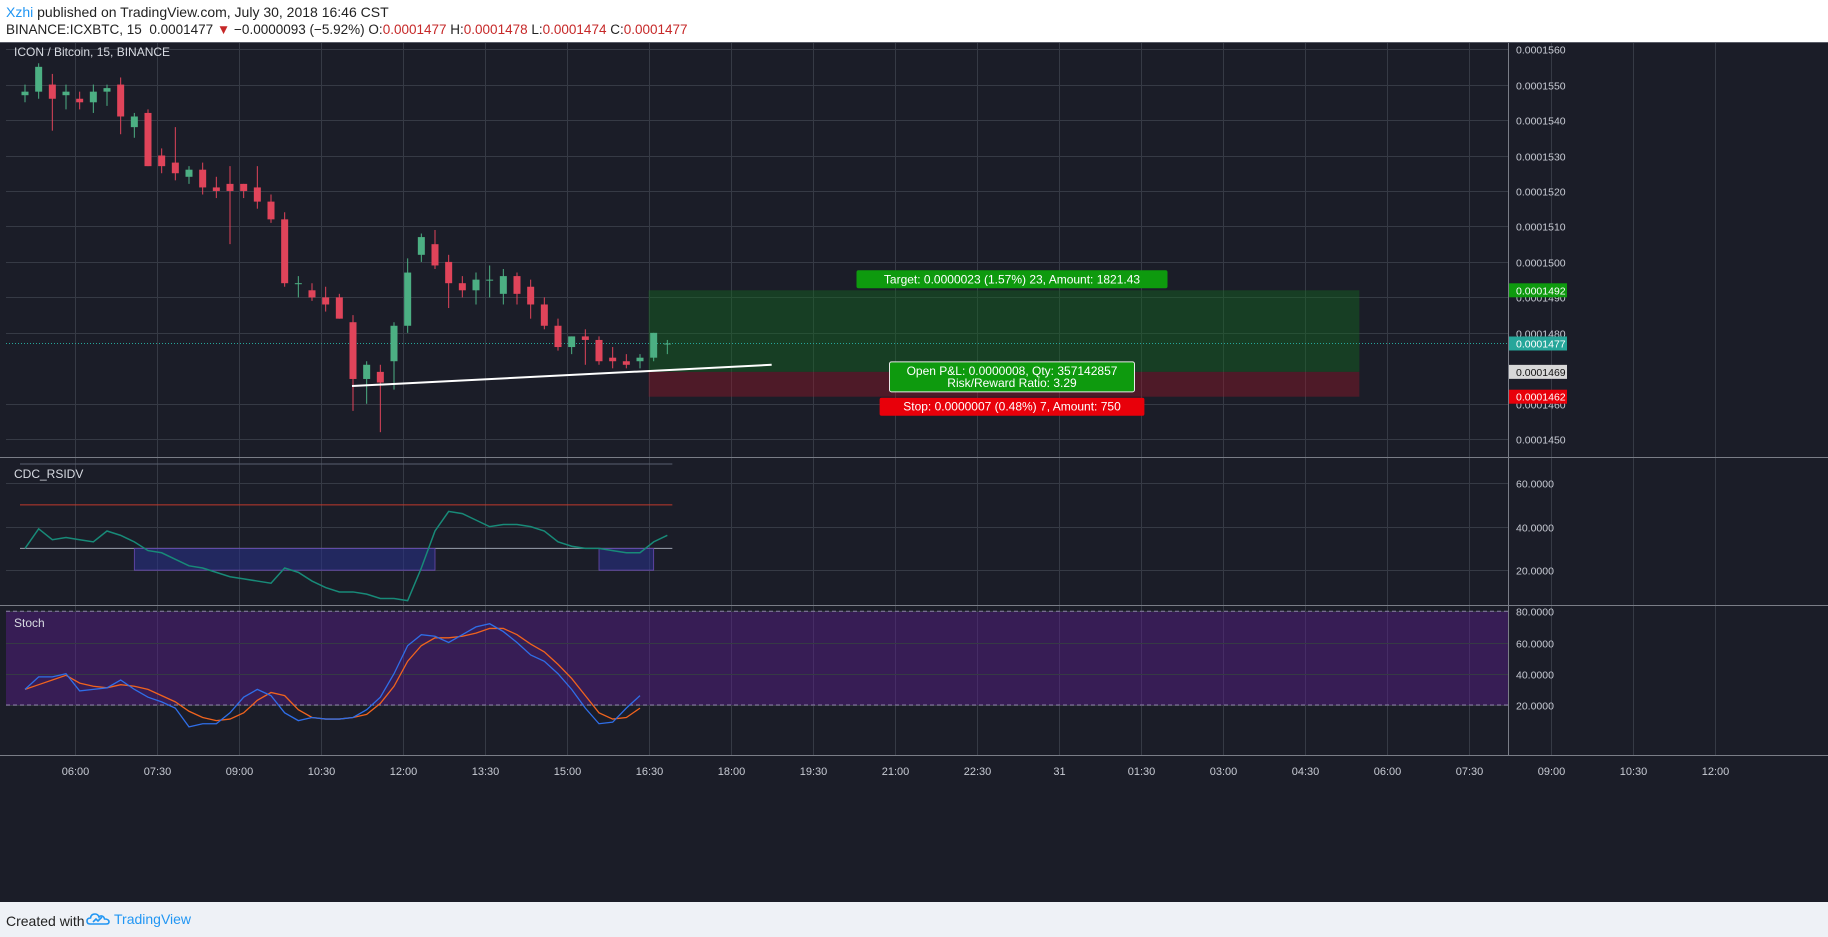 This screenshot has width=1828, height=937. I want to click on tradingview-cloud-icon, so click(98, 919).